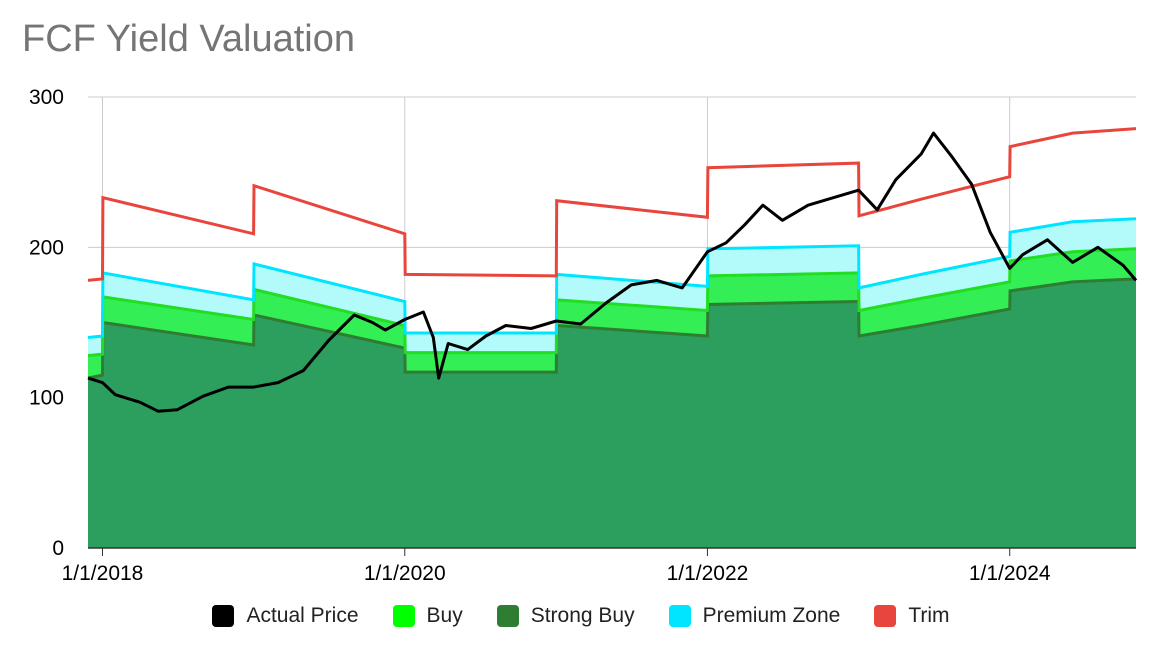 Image resolution: width=1162 pixels, height=656 pixels. I want to click on chart-title: FCF Yield Valuation, so click(189, 39).